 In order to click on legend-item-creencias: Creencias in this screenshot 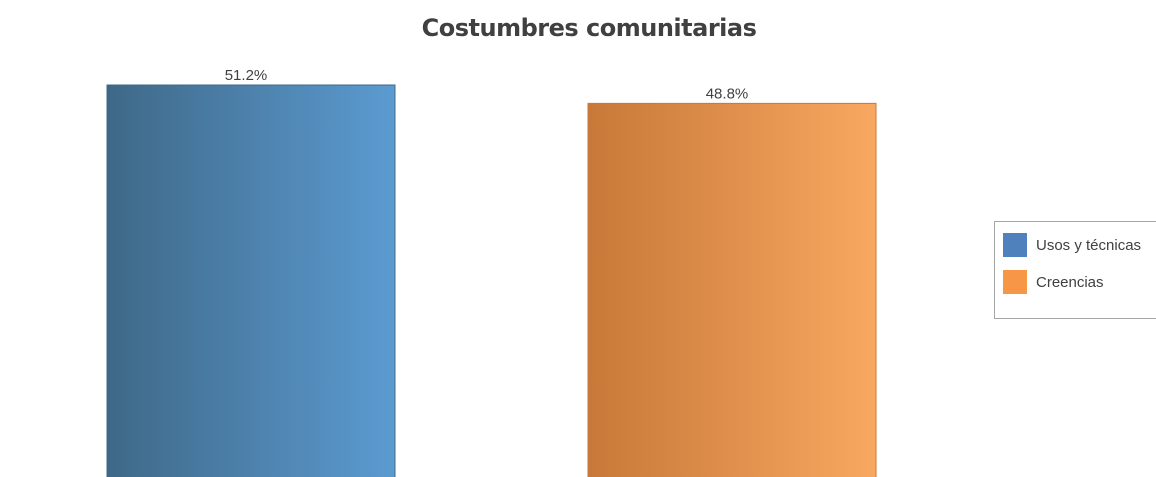, I will do `click(1053, 282)`.